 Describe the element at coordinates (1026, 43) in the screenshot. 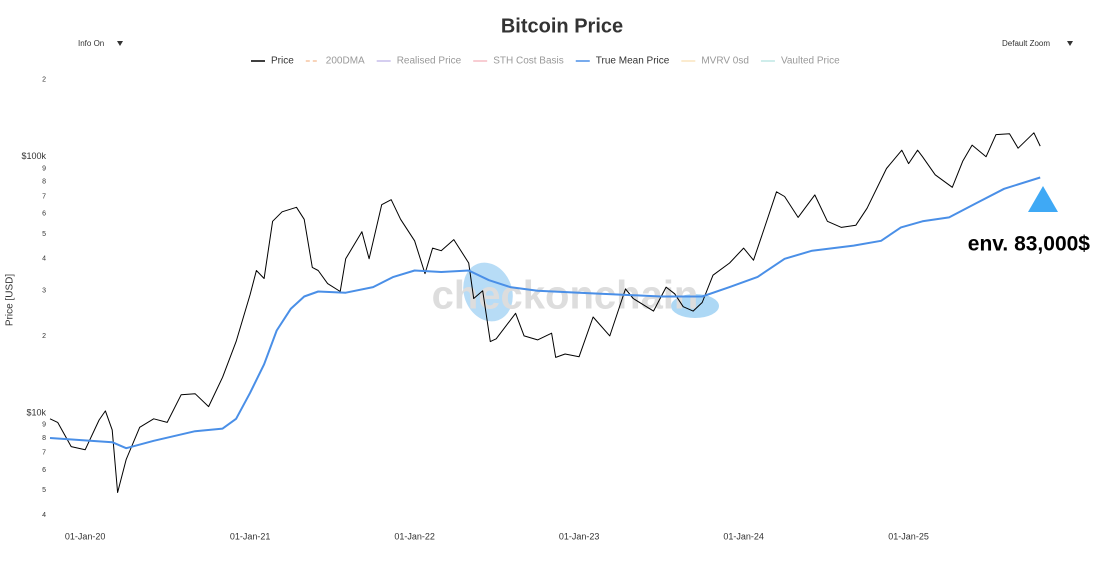

I see `zoom-toggle: Default Zoom` at that location.